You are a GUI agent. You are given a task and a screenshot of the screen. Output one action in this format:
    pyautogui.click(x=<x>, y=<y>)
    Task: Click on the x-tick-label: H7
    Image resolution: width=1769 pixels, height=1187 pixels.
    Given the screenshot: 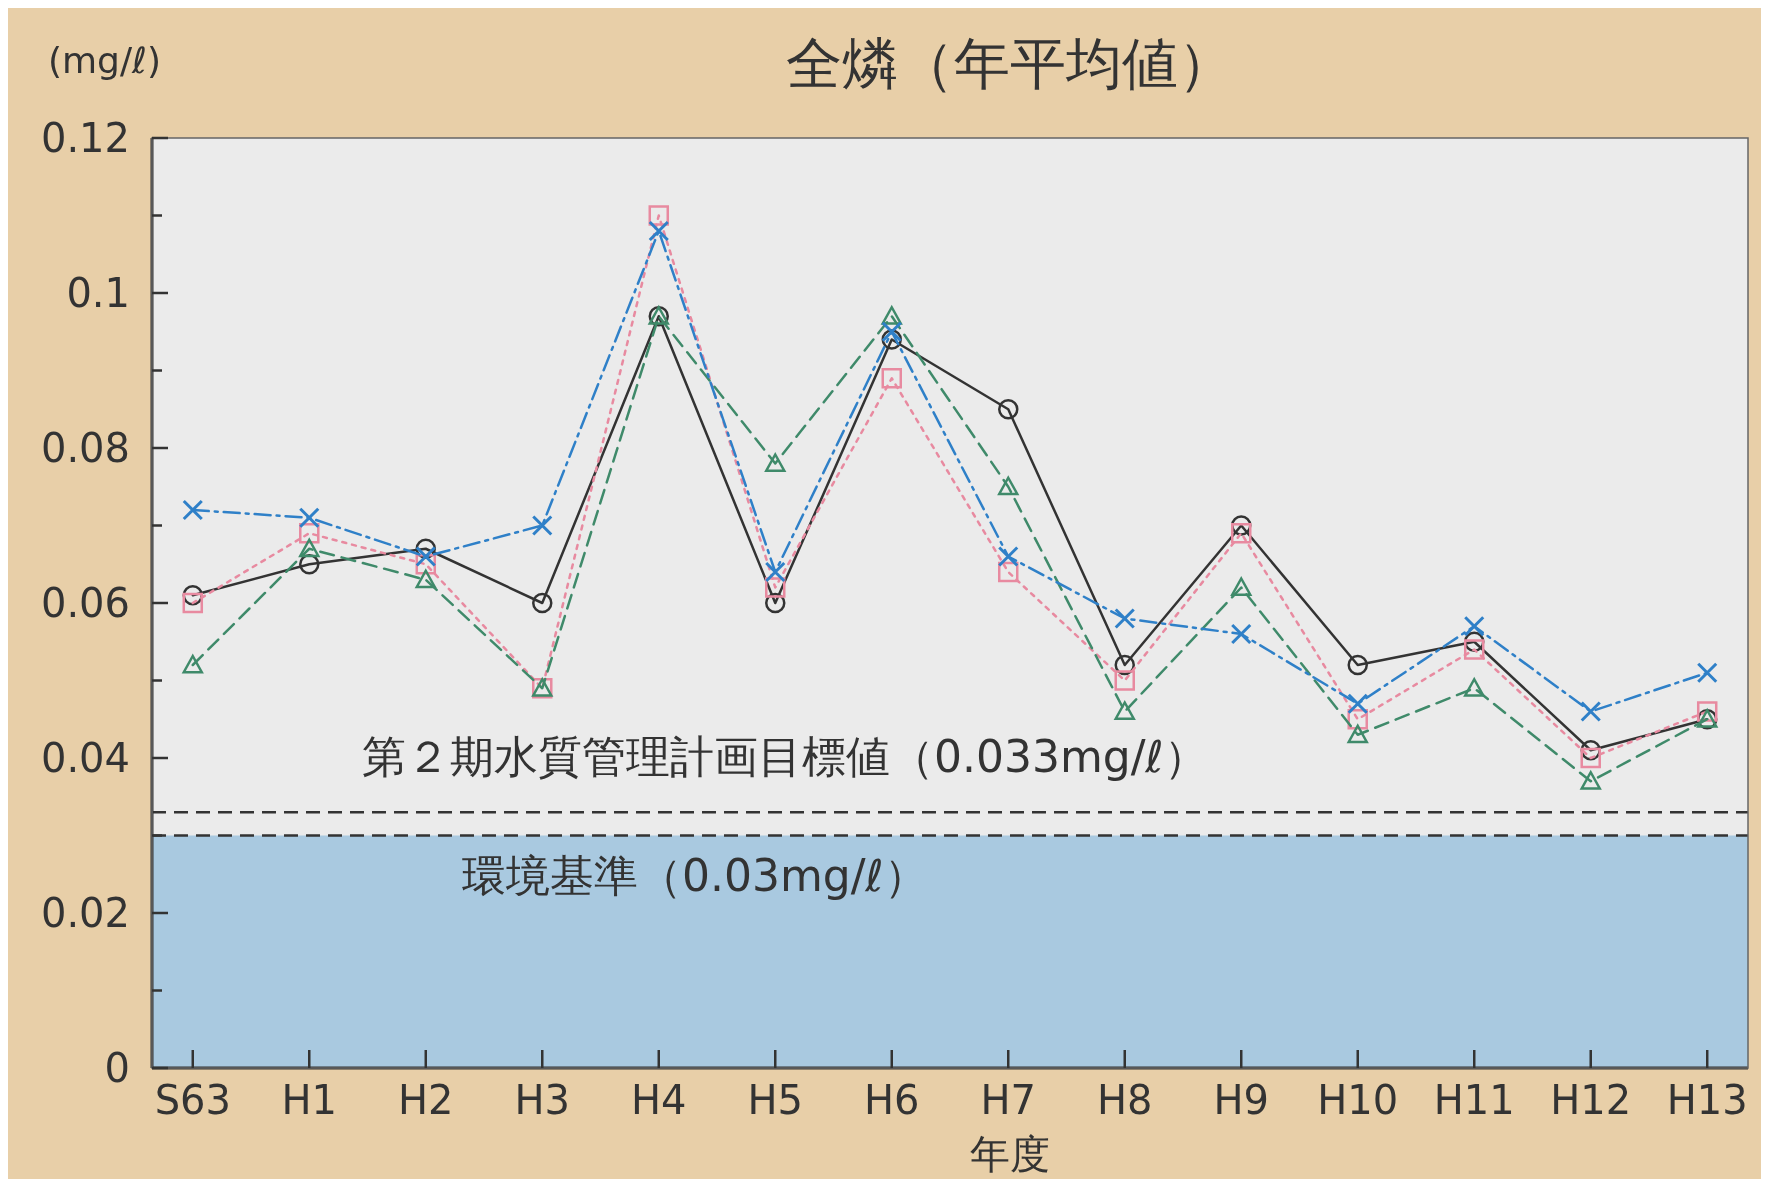 What is the action you would take?
    pyautogui.click(x=1008, y=1100)
    